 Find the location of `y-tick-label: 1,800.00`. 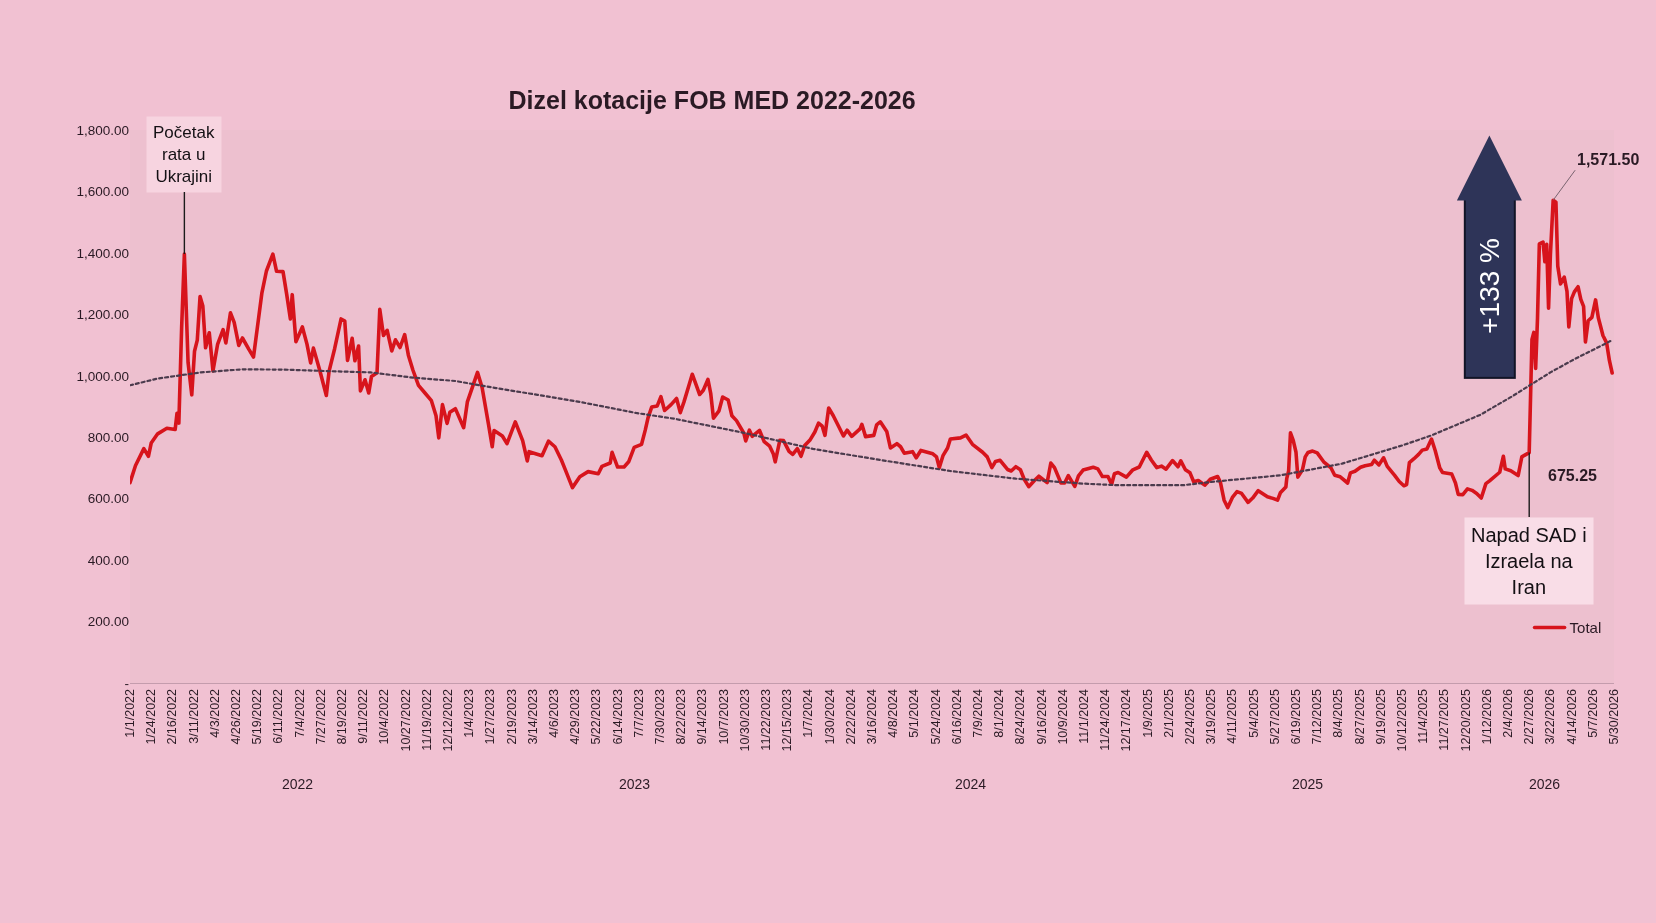

y-tick-label: 1,800.00 is located at coordinates (102, 130).